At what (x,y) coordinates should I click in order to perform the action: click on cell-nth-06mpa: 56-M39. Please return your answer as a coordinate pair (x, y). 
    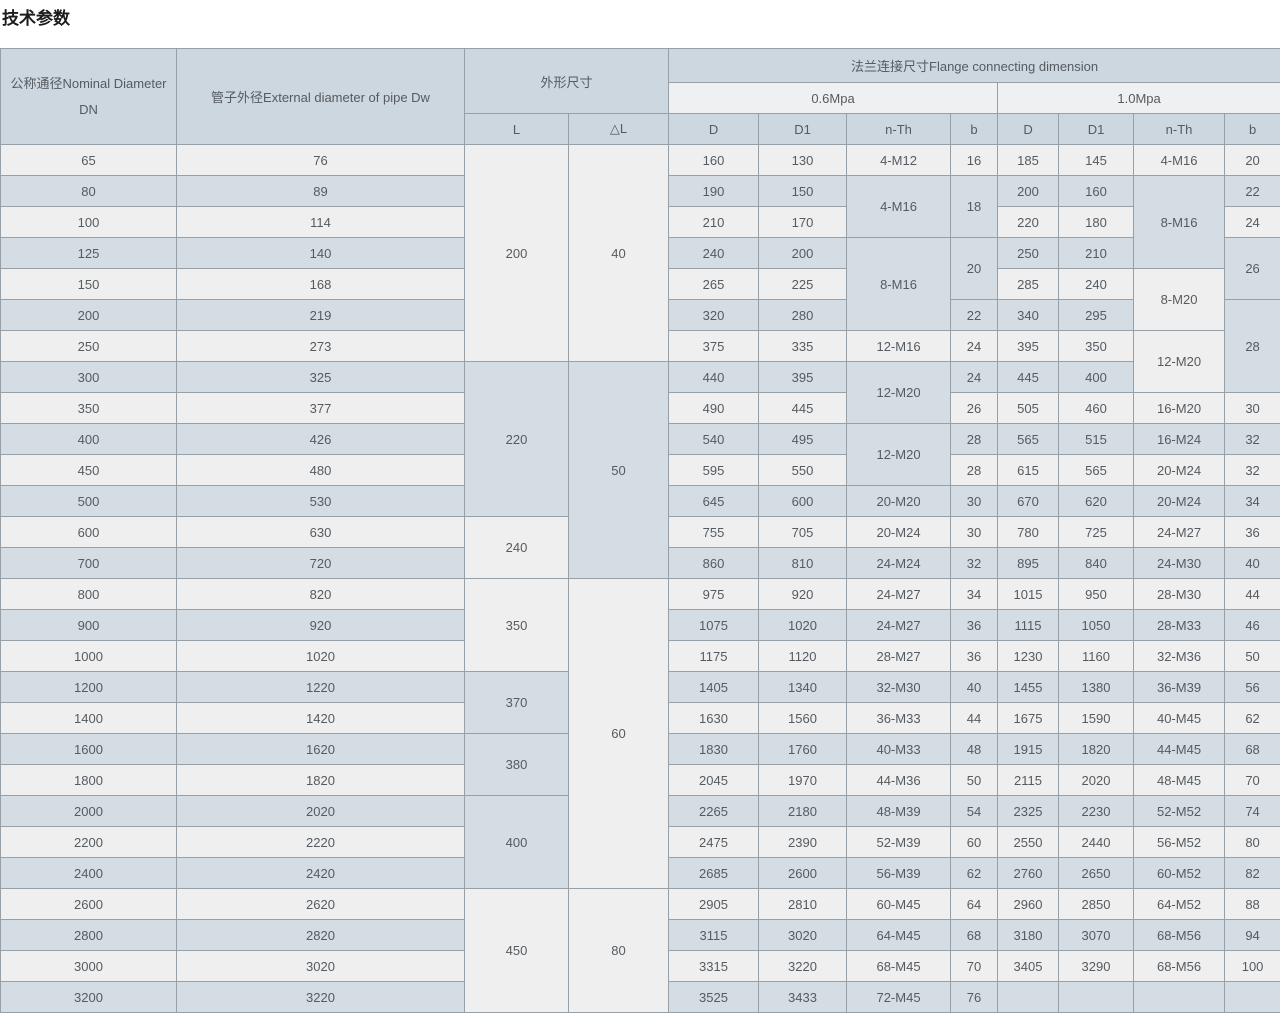
    Looking at the image, I should click on (899, 873).